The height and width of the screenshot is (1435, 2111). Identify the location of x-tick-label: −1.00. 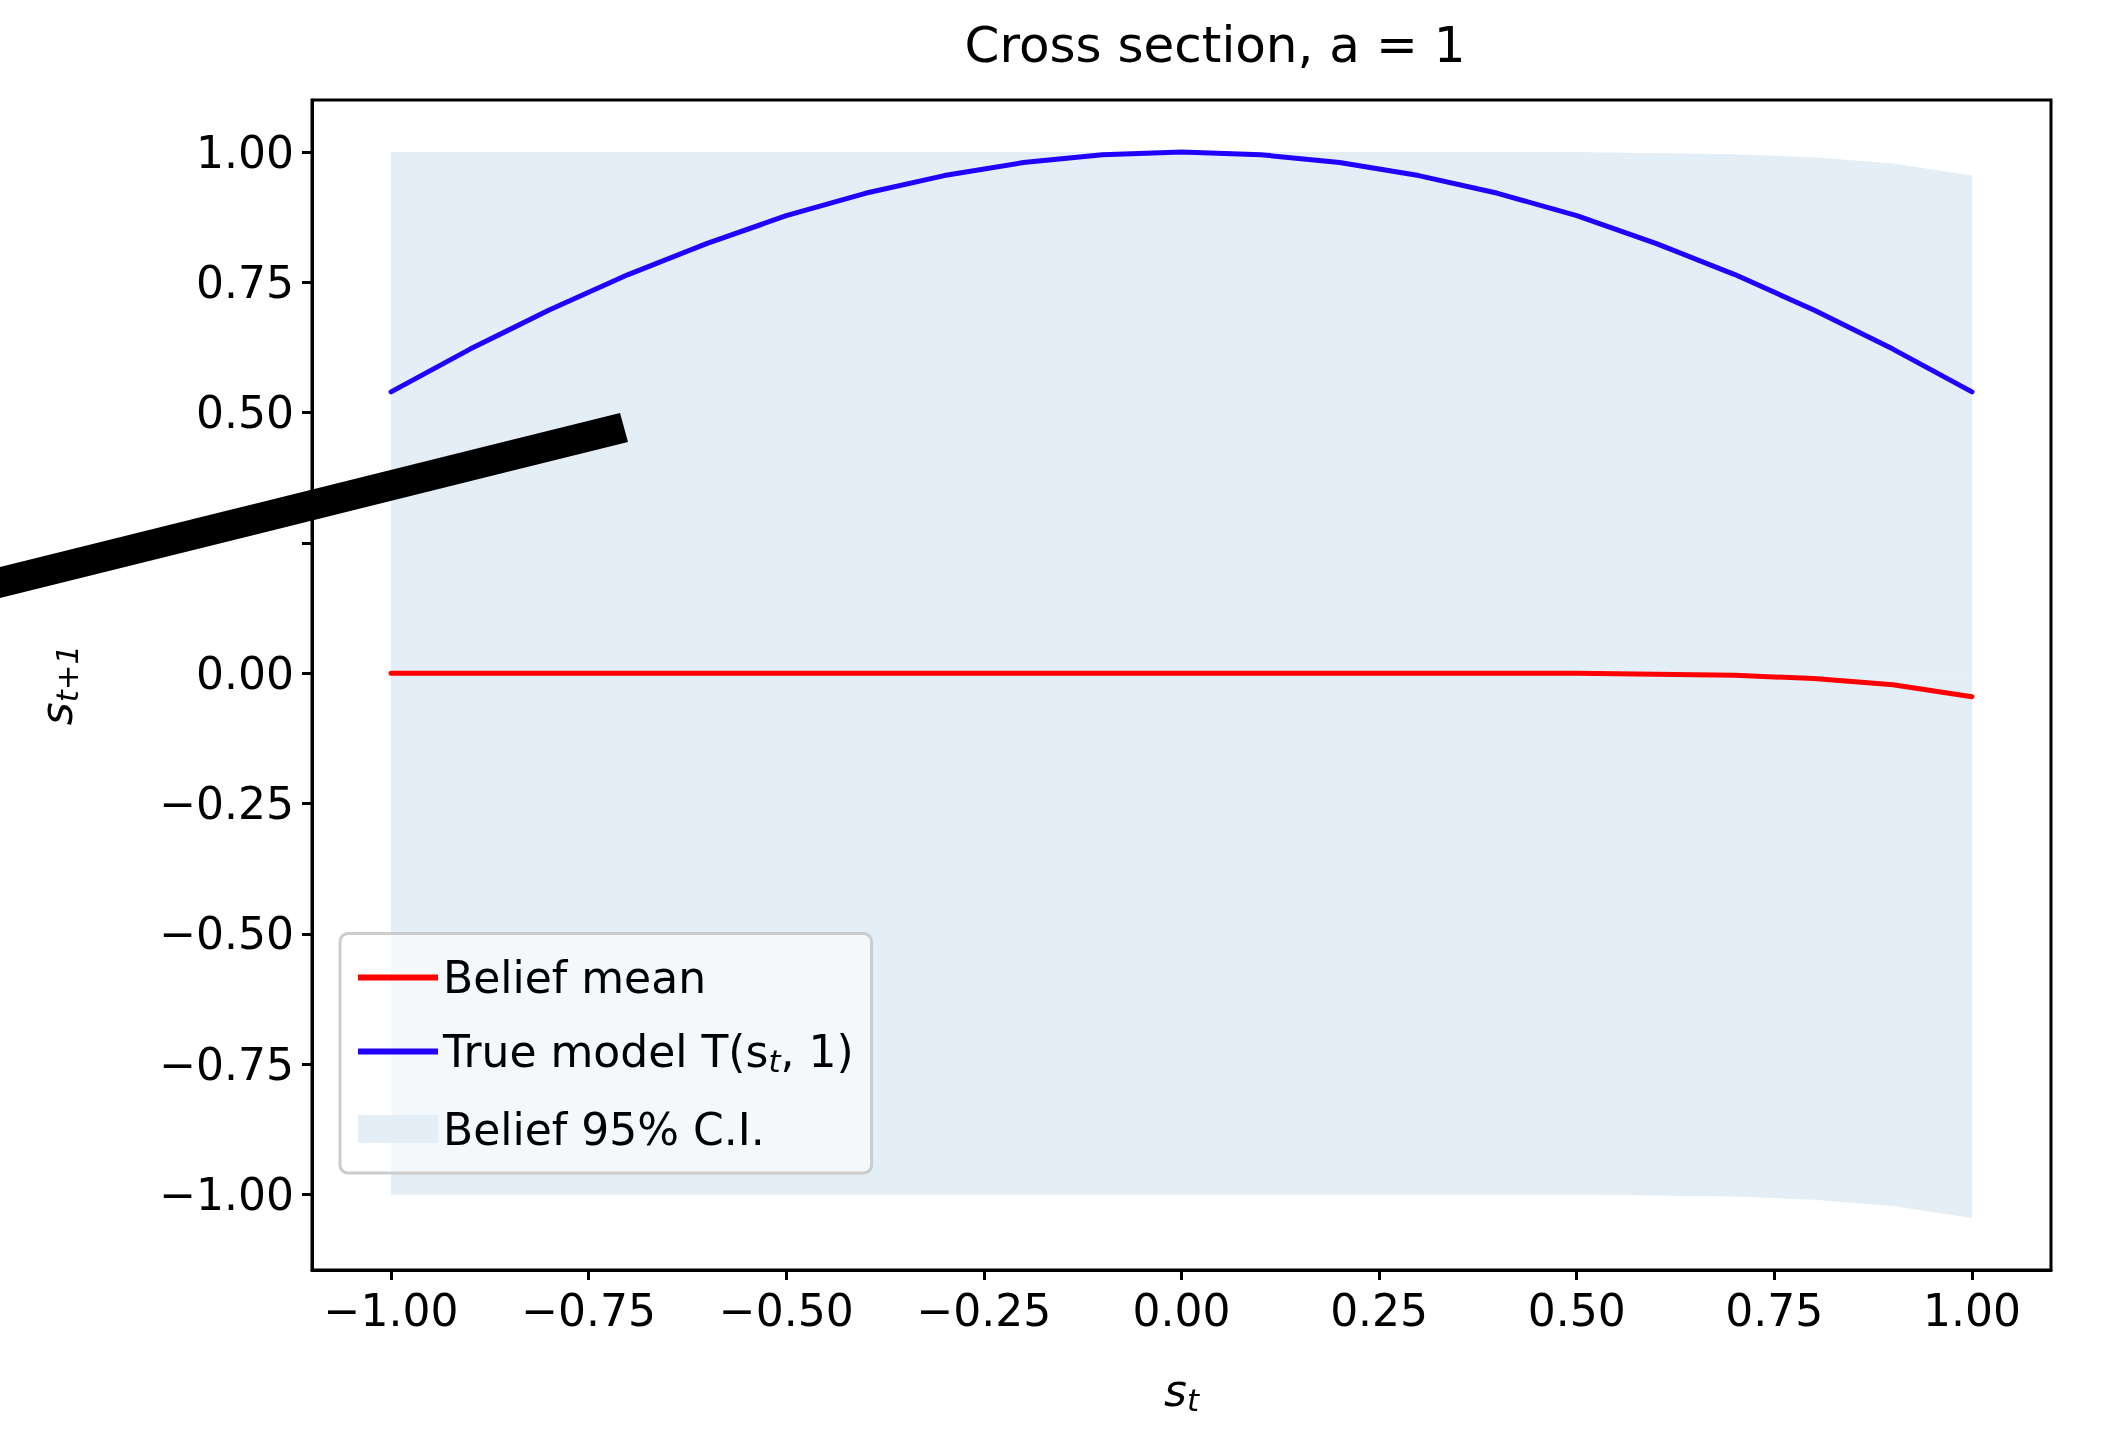
(391, 1310).